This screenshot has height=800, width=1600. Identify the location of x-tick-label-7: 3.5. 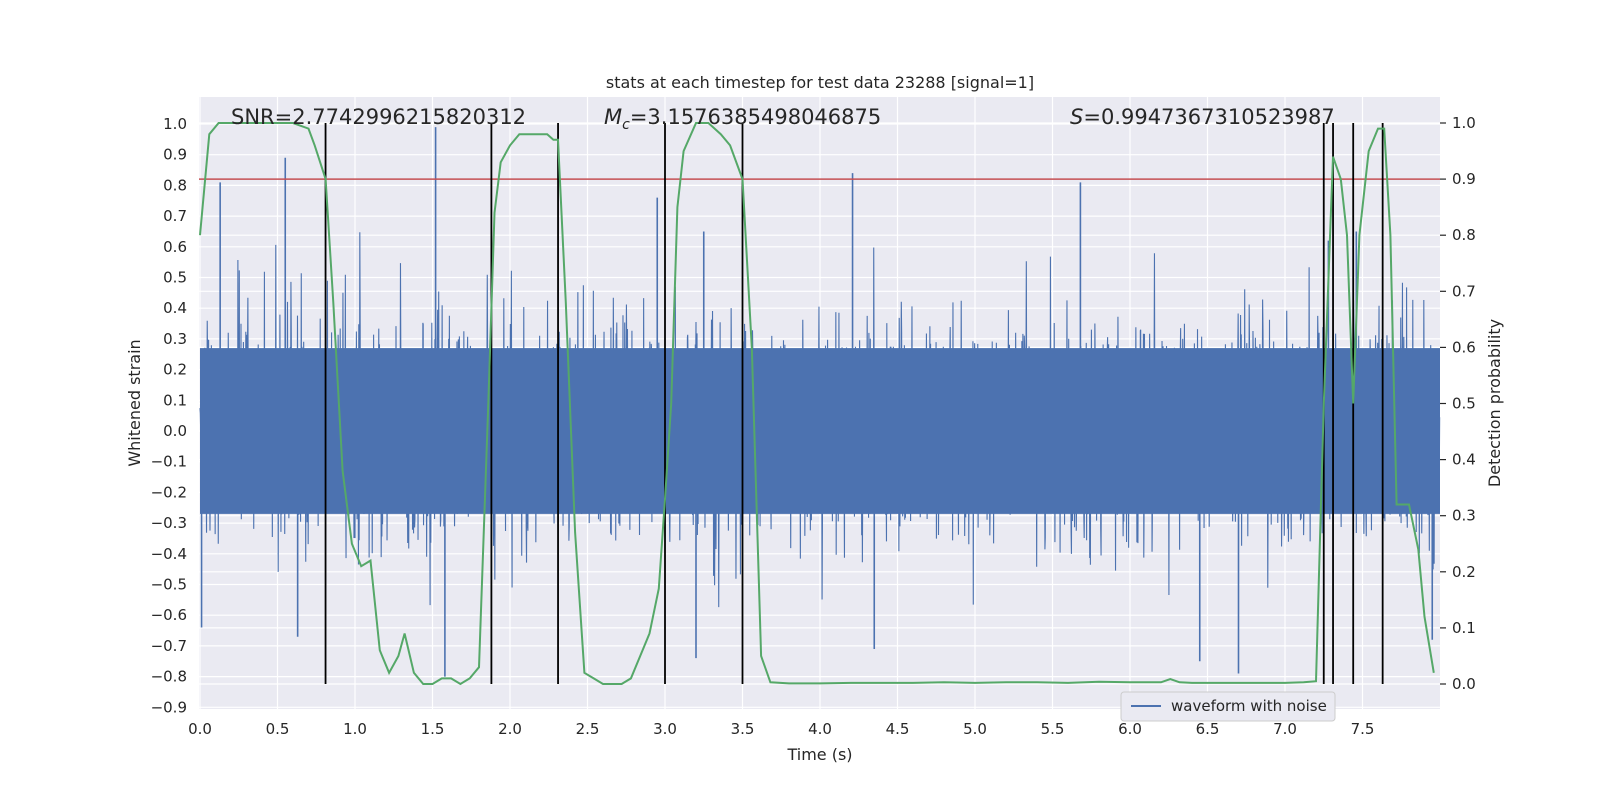
(743, 729).